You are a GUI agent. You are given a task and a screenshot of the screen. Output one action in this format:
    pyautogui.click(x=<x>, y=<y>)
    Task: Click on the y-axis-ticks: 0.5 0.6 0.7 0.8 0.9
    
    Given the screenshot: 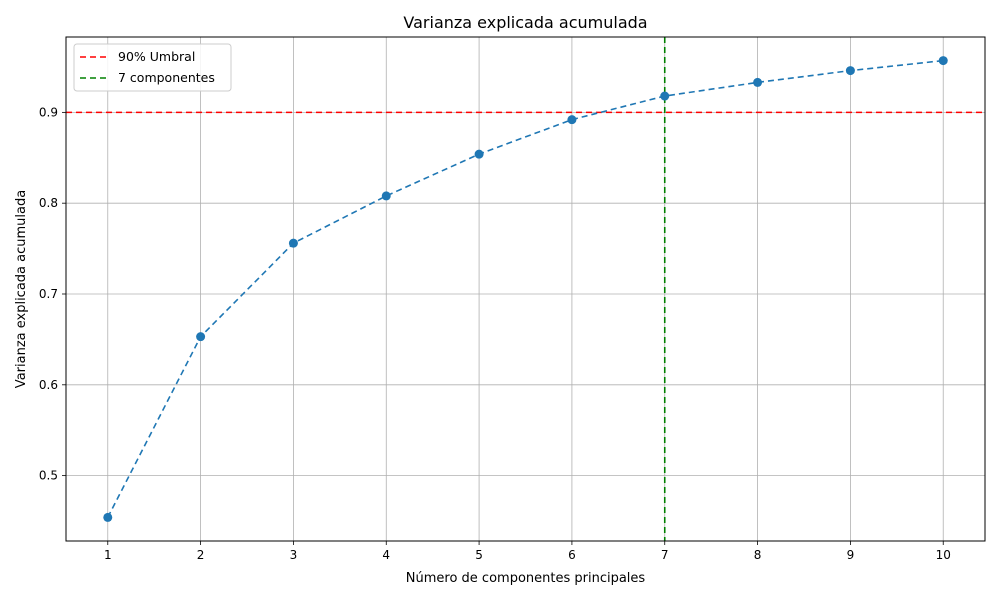 What is the action you would take?
    pyautogui.click(x=52, y=294)
    